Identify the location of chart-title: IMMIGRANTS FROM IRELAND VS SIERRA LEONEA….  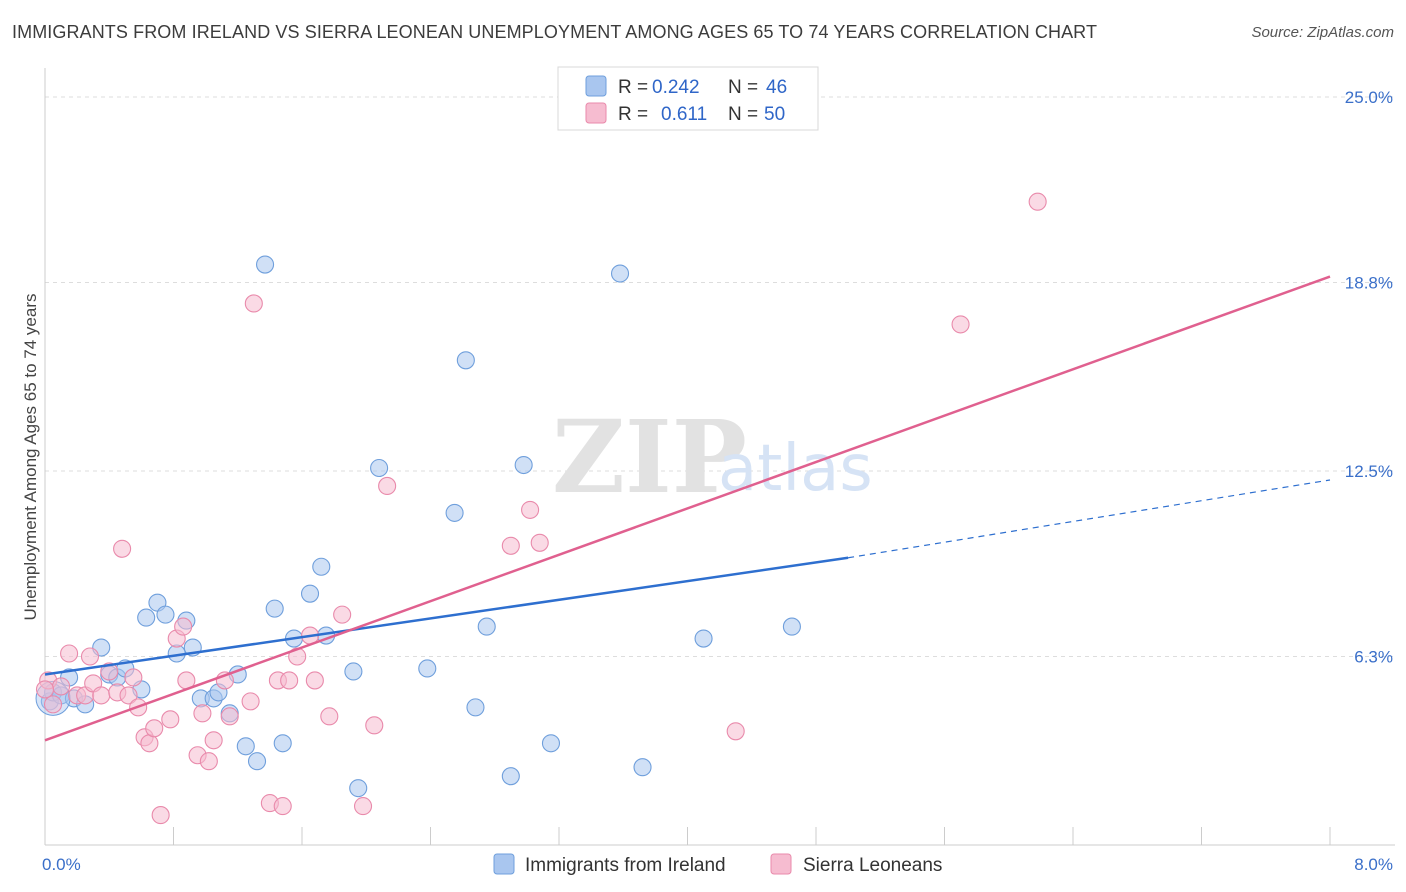
(555, 32).